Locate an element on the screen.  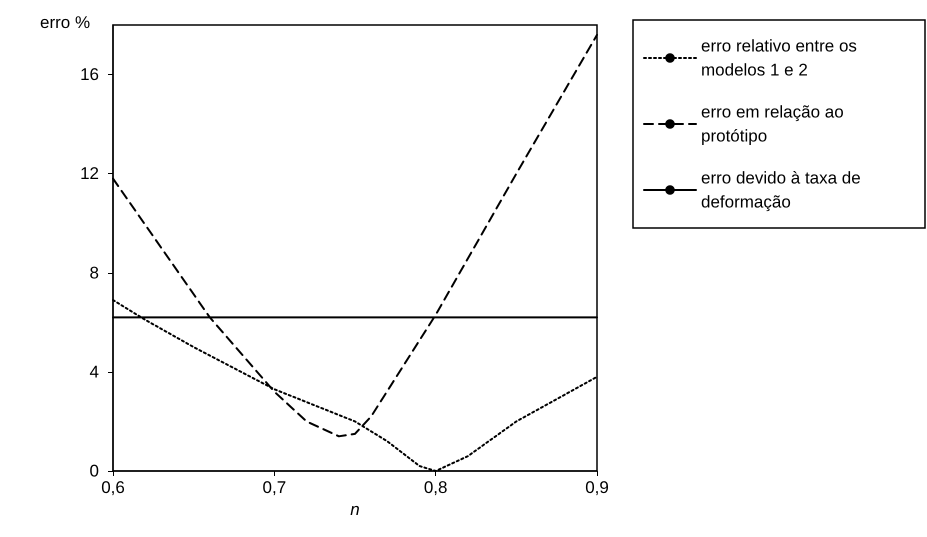
x-tick-label: 0,6 is located at coordinates (113, 487).